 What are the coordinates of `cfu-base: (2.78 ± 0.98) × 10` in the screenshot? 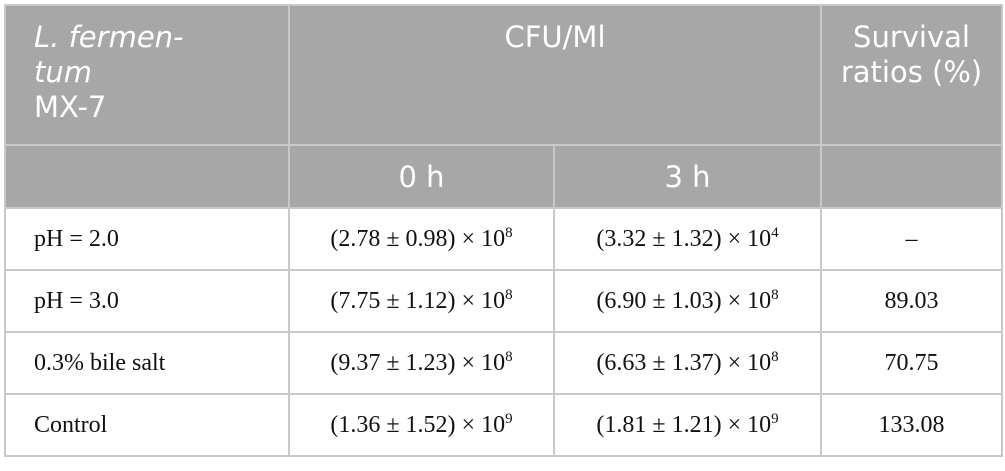 It's located at (418, 238).